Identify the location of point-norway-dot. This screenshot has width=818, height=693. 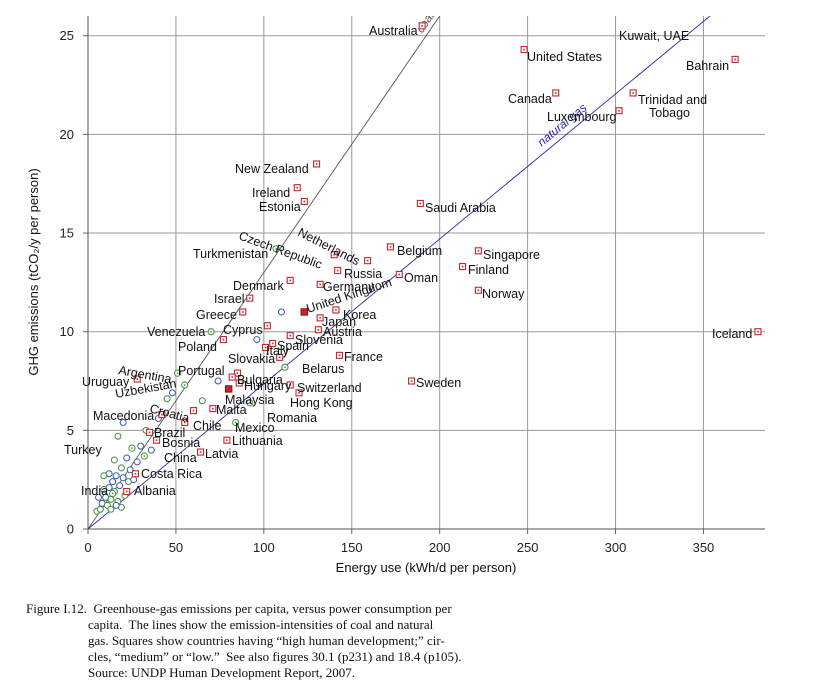
(478, 290).